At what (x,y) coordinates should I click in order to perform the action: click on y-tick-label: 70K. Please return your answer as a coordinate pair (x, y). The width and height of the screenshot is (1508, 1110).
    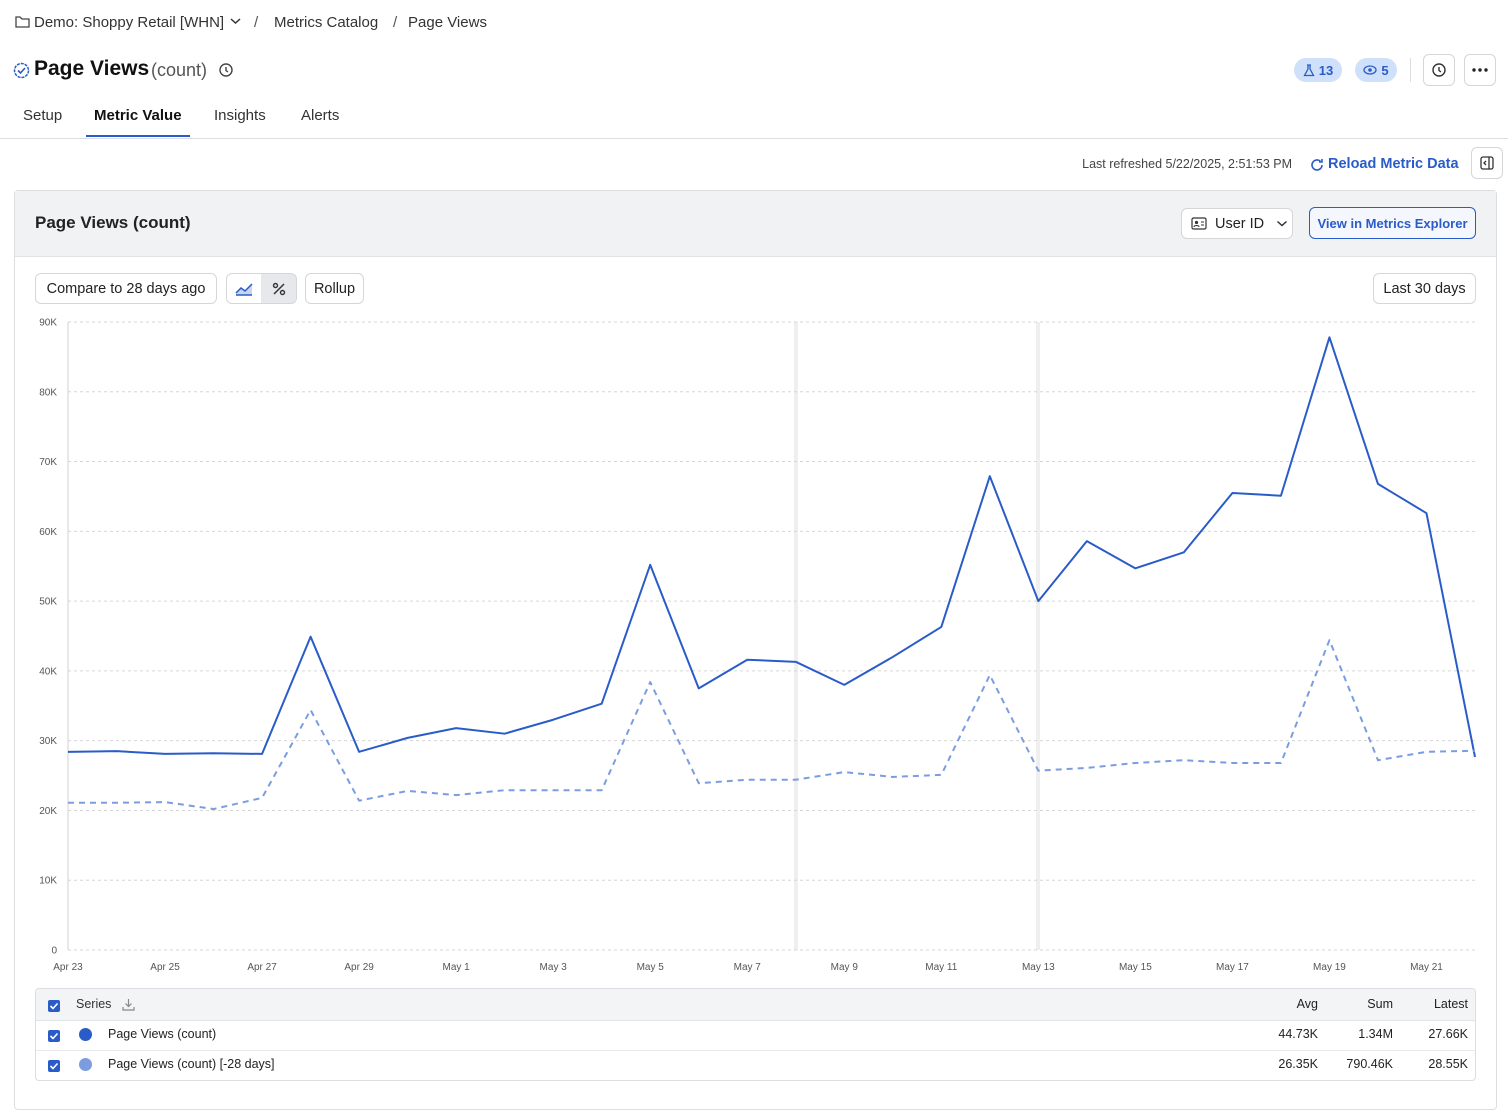
    Looking at the image, I should click on (48, 462).